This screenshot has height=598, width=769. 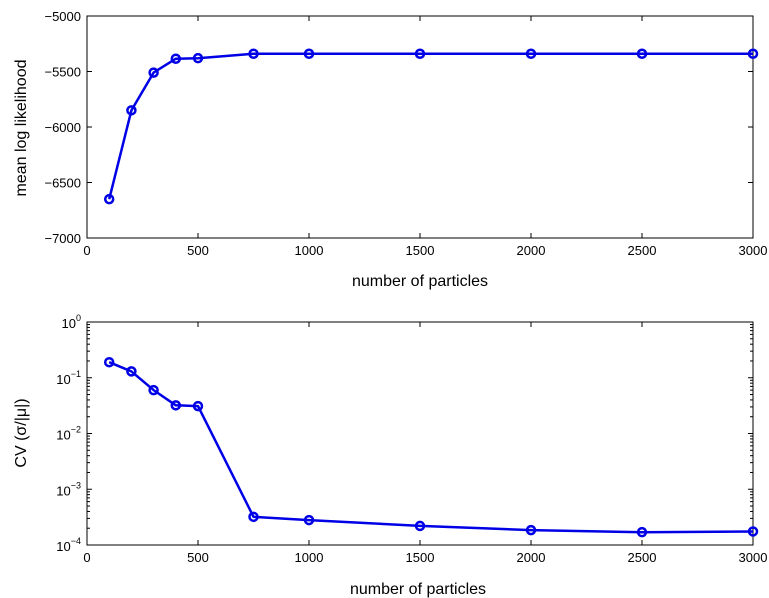 I want to click on y-axis-label: CV (σ/|μ|), so click(x=21, y=432).